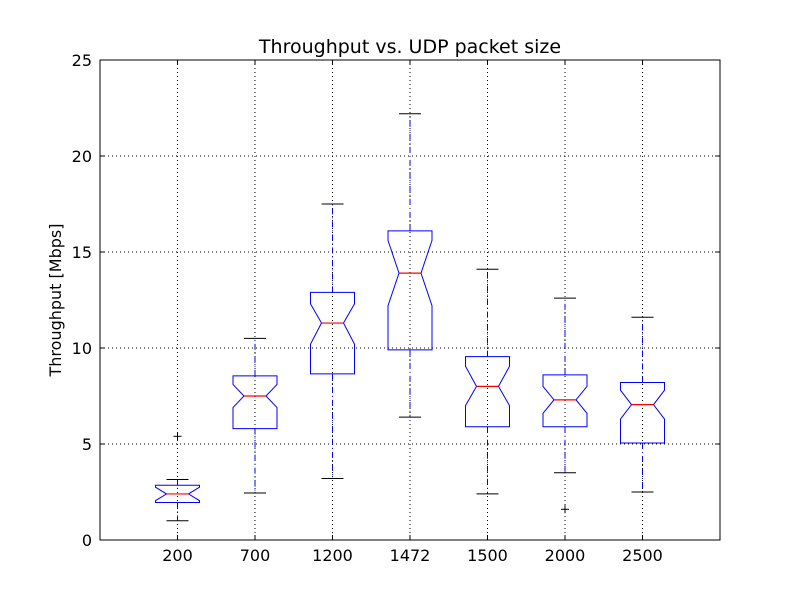  Describe the element at coordinates (82, 60) in the screenshot. I see `y-tick-label: 25` at that location.